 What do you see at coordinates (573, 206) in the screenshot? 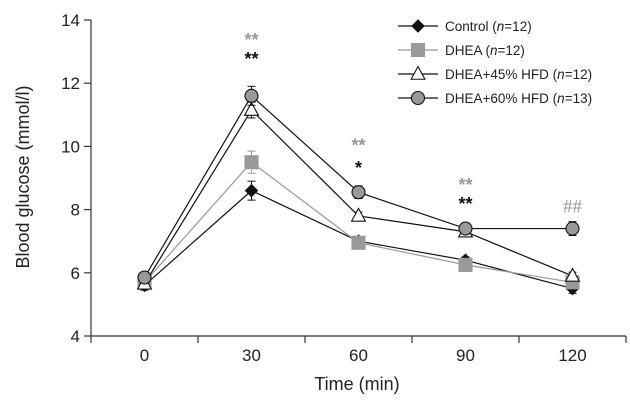
I see `significance-annotation: ##` at bounding box center [573, 206].